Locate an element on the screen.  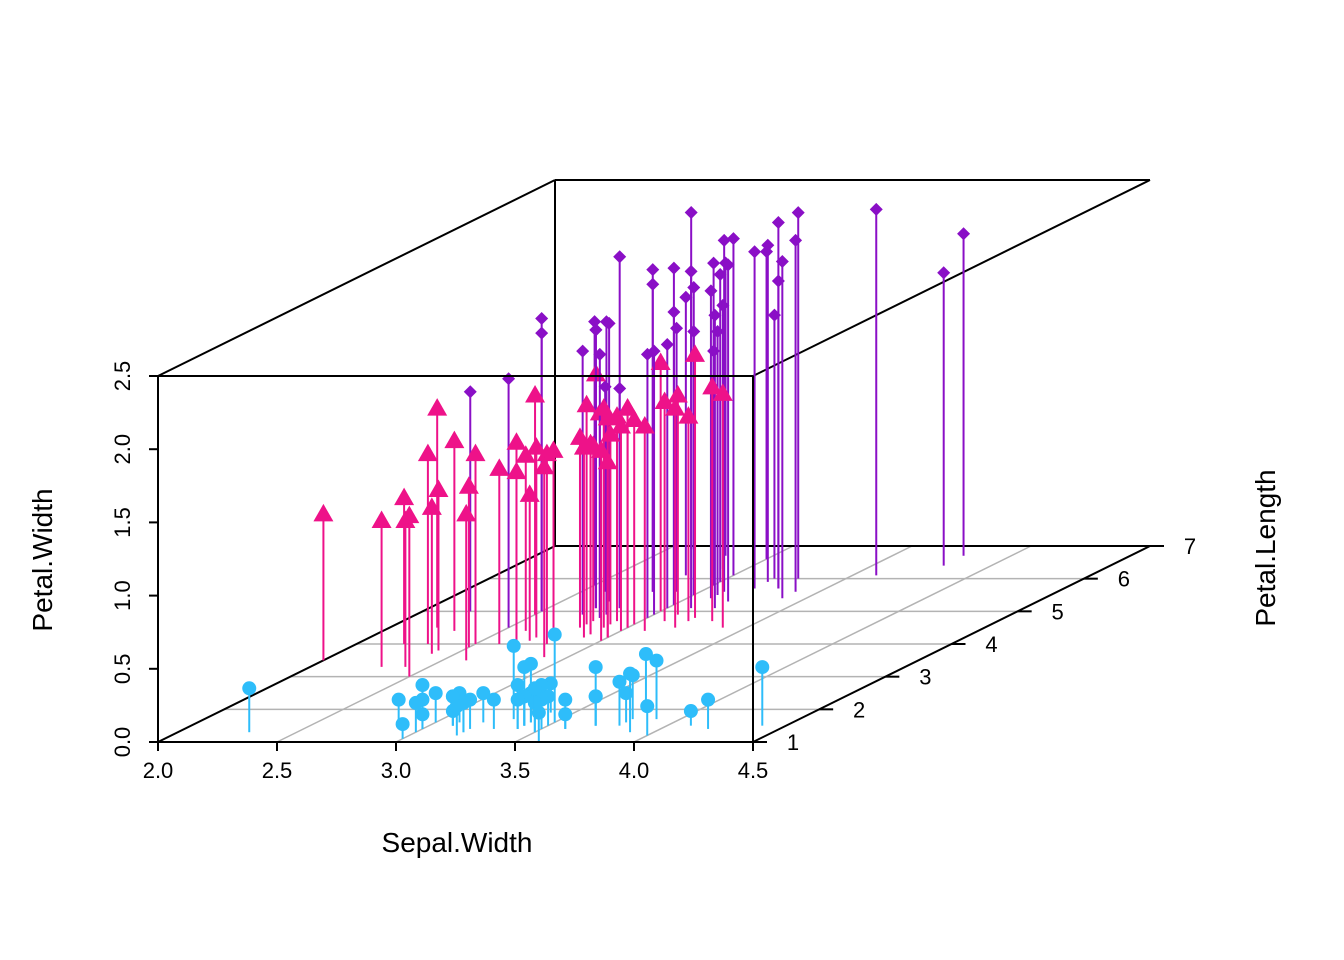
z-tick-label: 0.0 is located at coordinates (122, 742).